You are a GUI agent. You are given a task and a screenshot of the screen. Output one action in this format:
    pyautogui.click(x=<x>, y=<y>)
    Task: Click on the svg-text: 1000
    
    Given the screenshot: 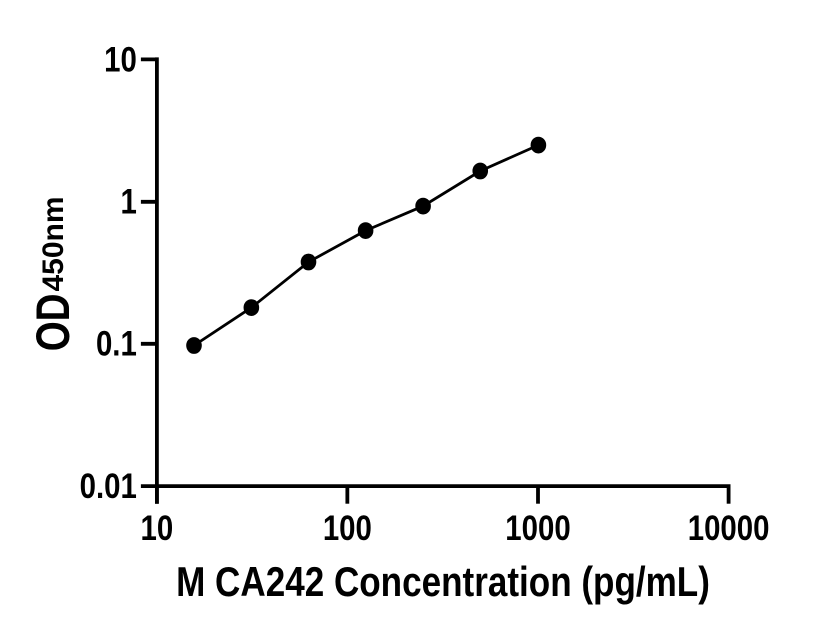 What is the action you would take?
    pyautogui.click(x=537, y=528)
    